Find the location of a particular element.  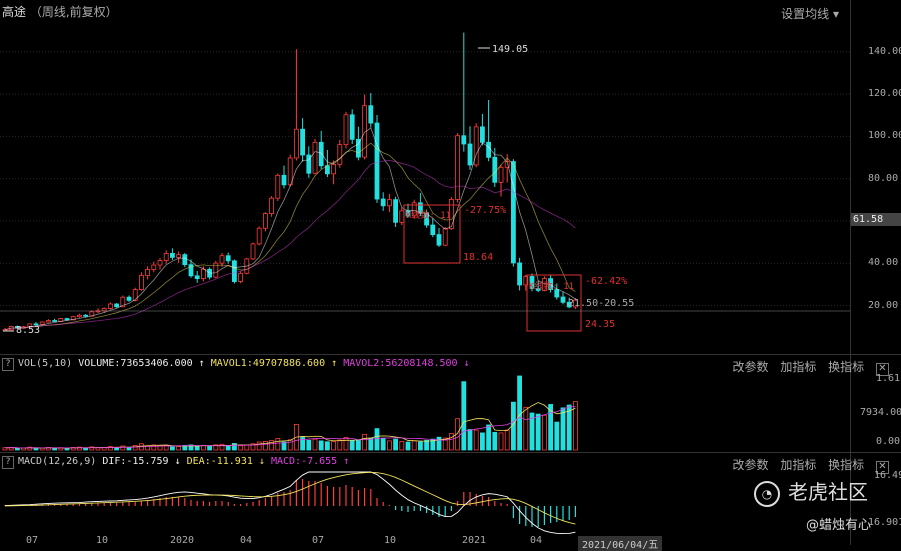

box1-low: 18.64 is located at coordinates (478, 257).